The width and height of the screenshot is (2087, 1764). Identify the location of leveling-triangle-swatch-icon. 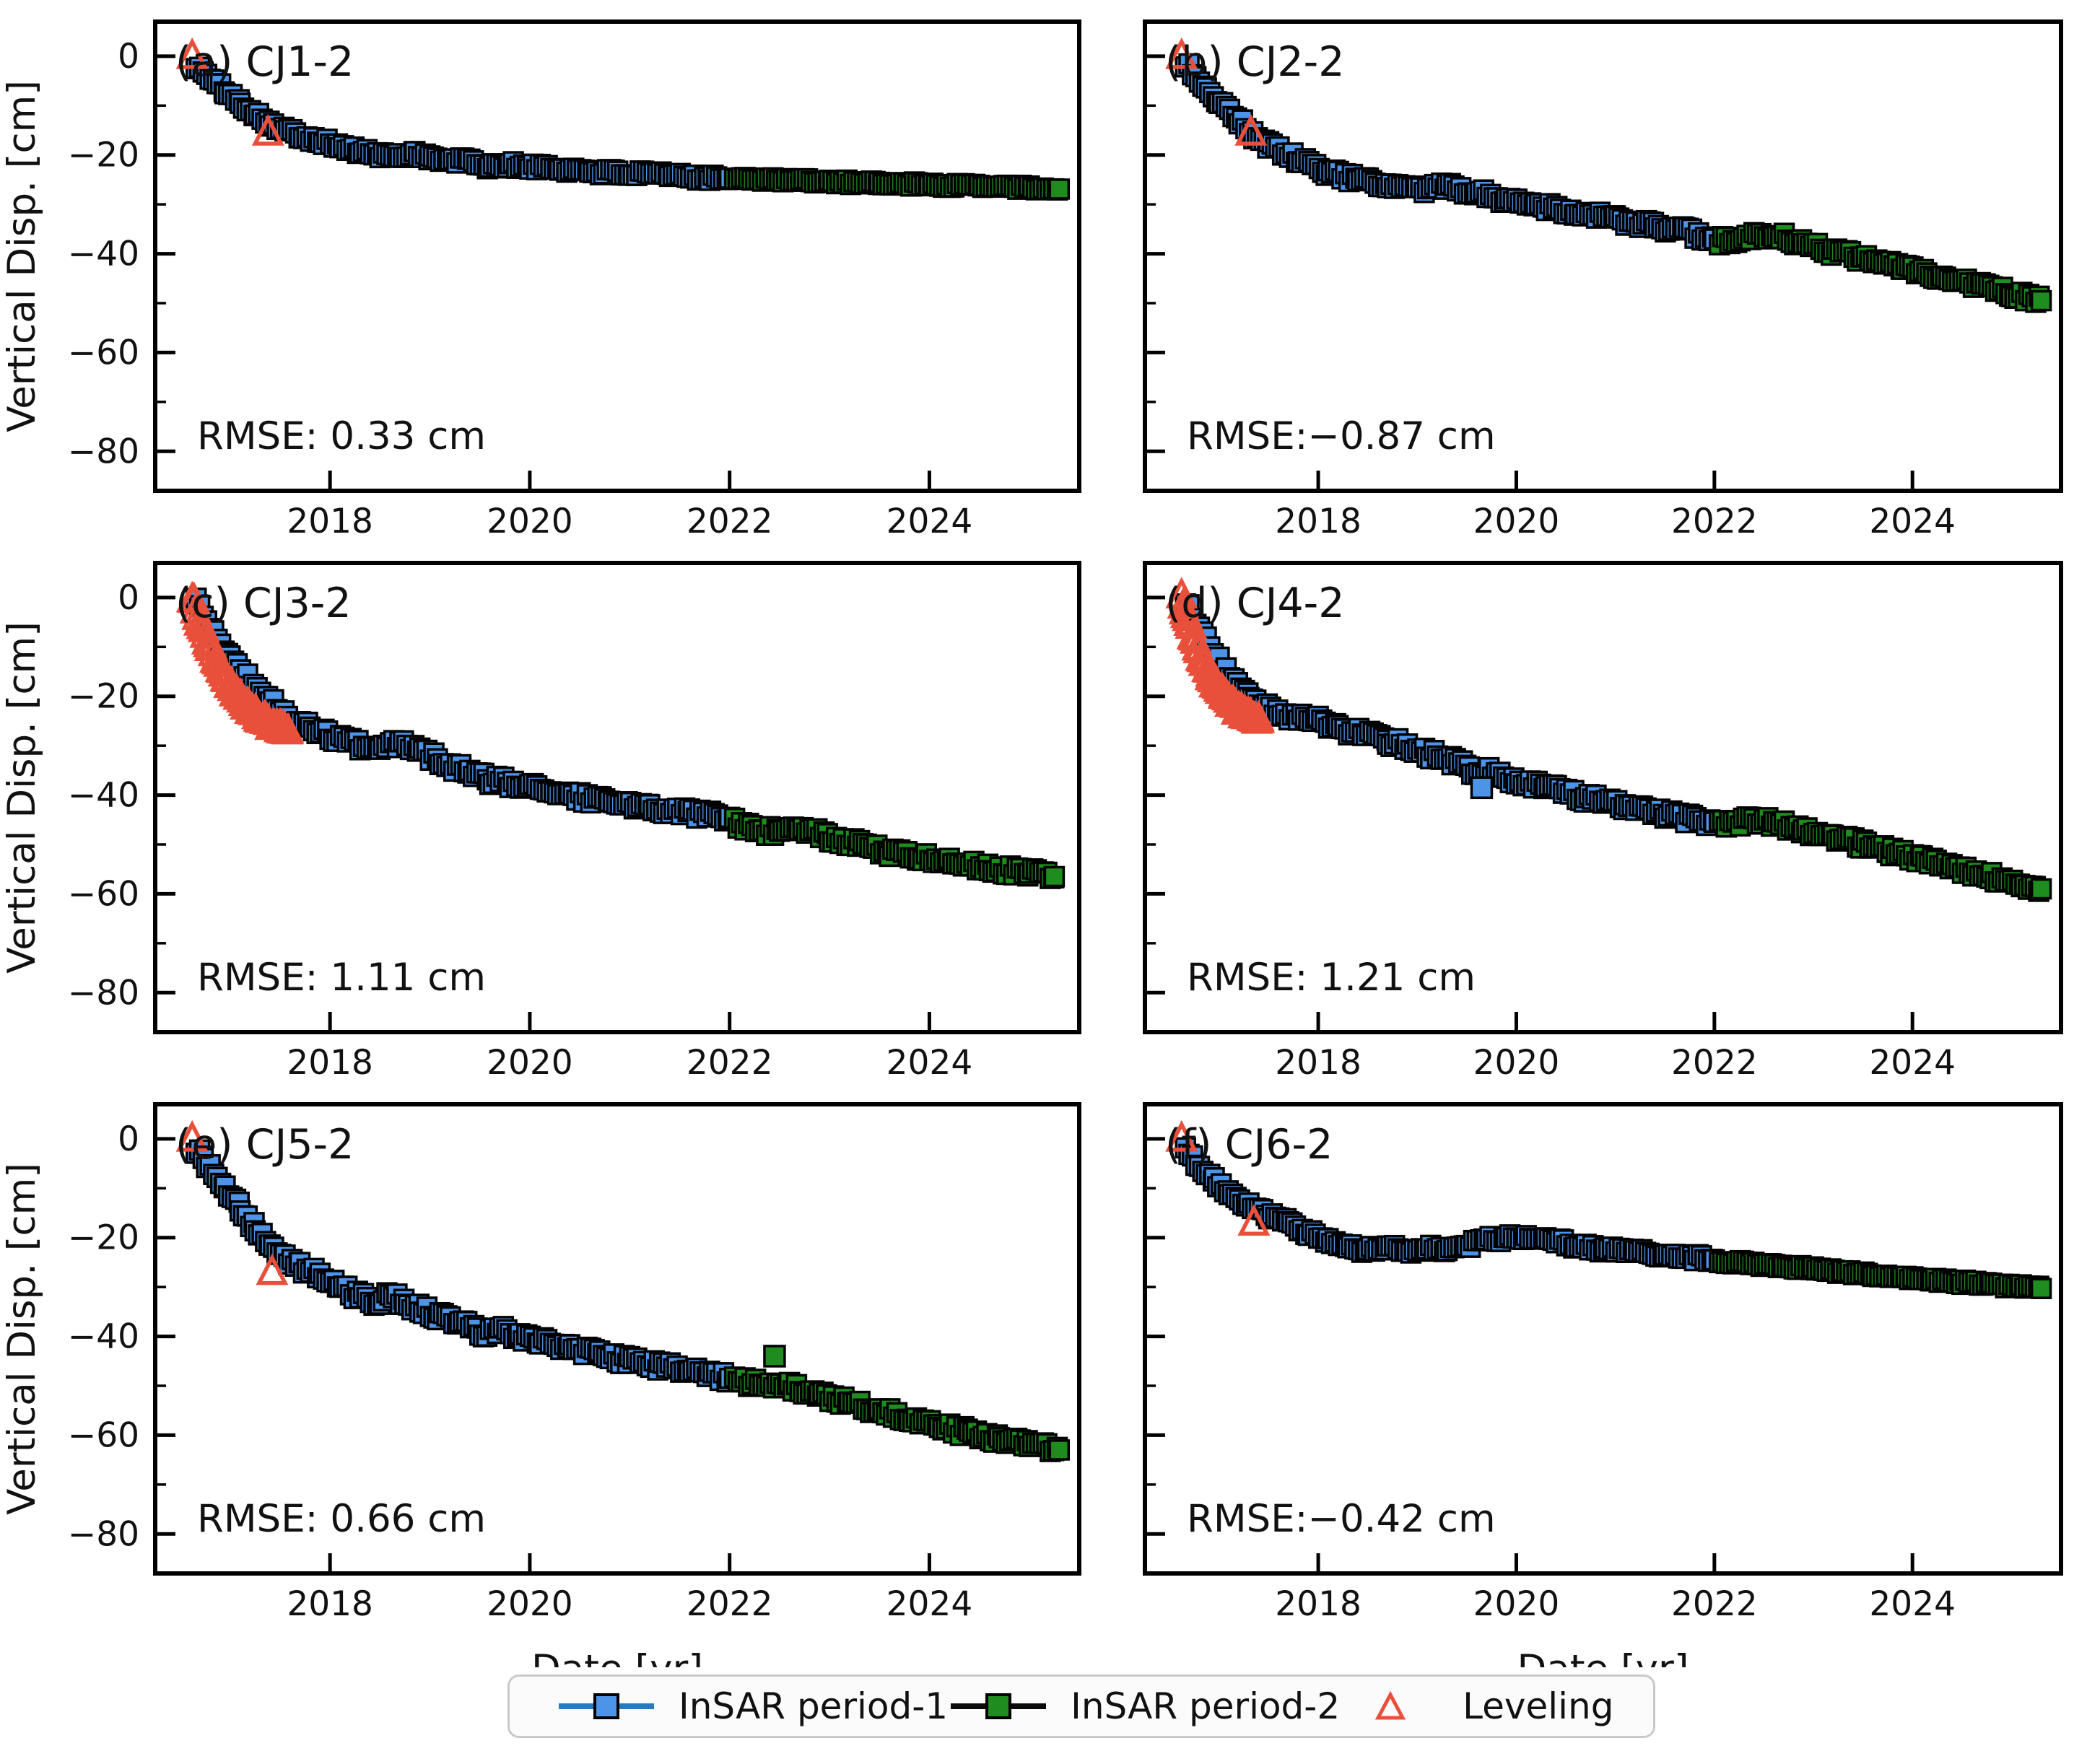
(1390, 1705).